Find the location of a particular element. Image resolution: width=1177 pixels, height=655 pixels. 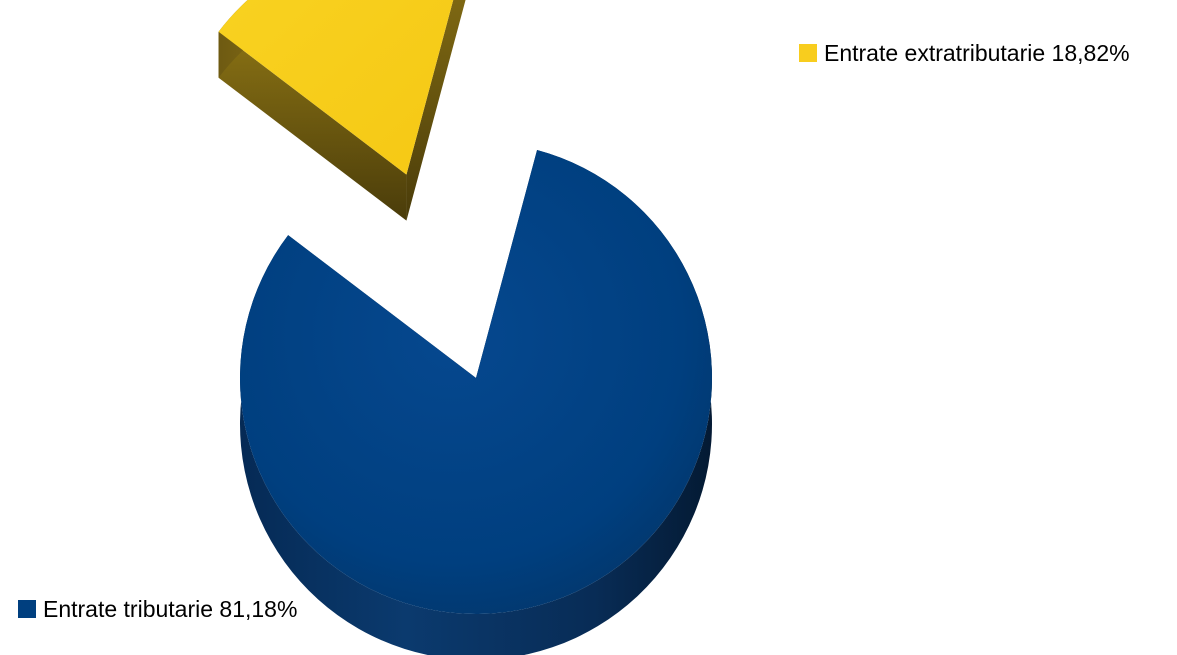

label-extratributarie: Entrate extratributarie 18,82% is located at coordinates (964, 53).